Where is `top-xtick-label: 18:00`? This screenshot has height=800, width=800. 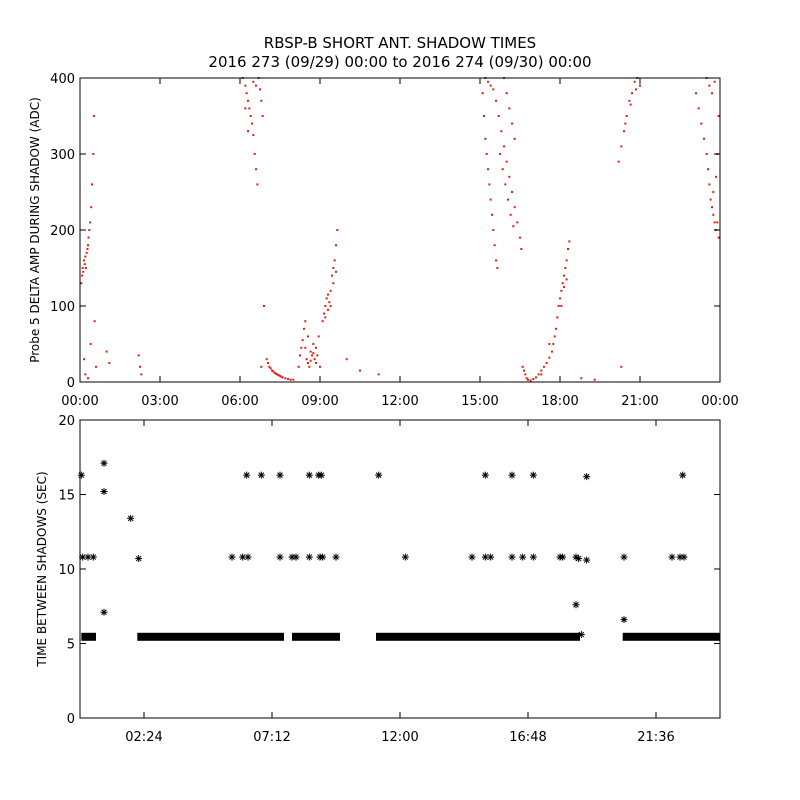
top-xtick-label: 18:00 is located at coordinates (559, 401).